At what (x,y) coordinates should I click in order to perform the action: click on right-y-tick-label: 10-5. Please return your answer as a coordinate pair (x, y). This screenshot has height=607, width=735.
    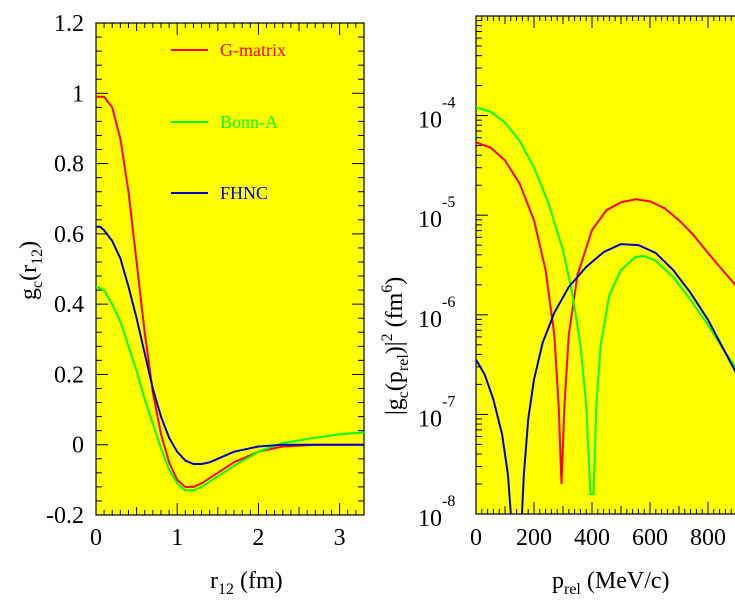
    Looking at the image, I should click on (436, 213).